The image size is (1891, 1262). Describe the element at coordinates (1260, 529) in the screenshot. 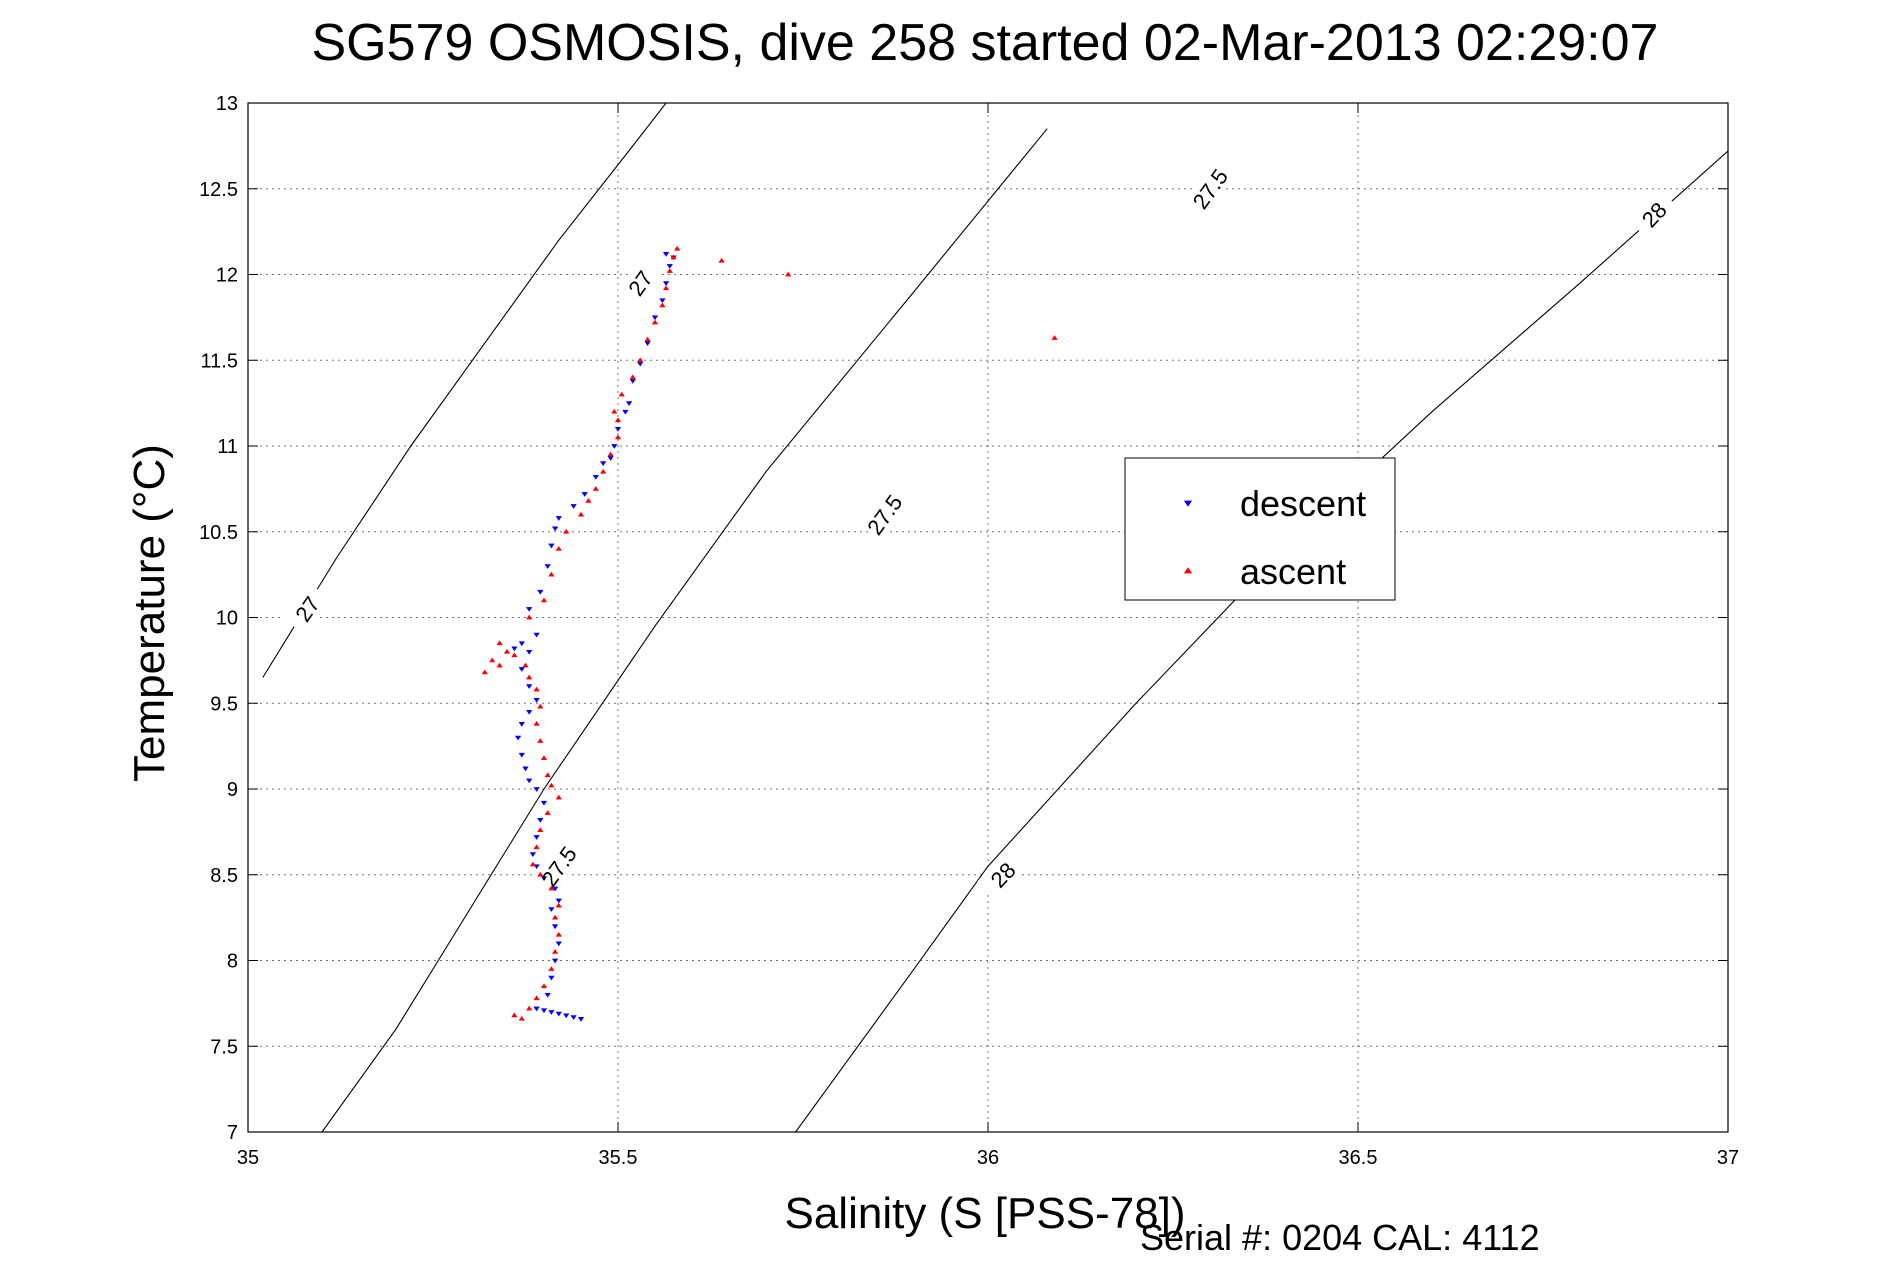

I see `legend: descent ascent` at that location.